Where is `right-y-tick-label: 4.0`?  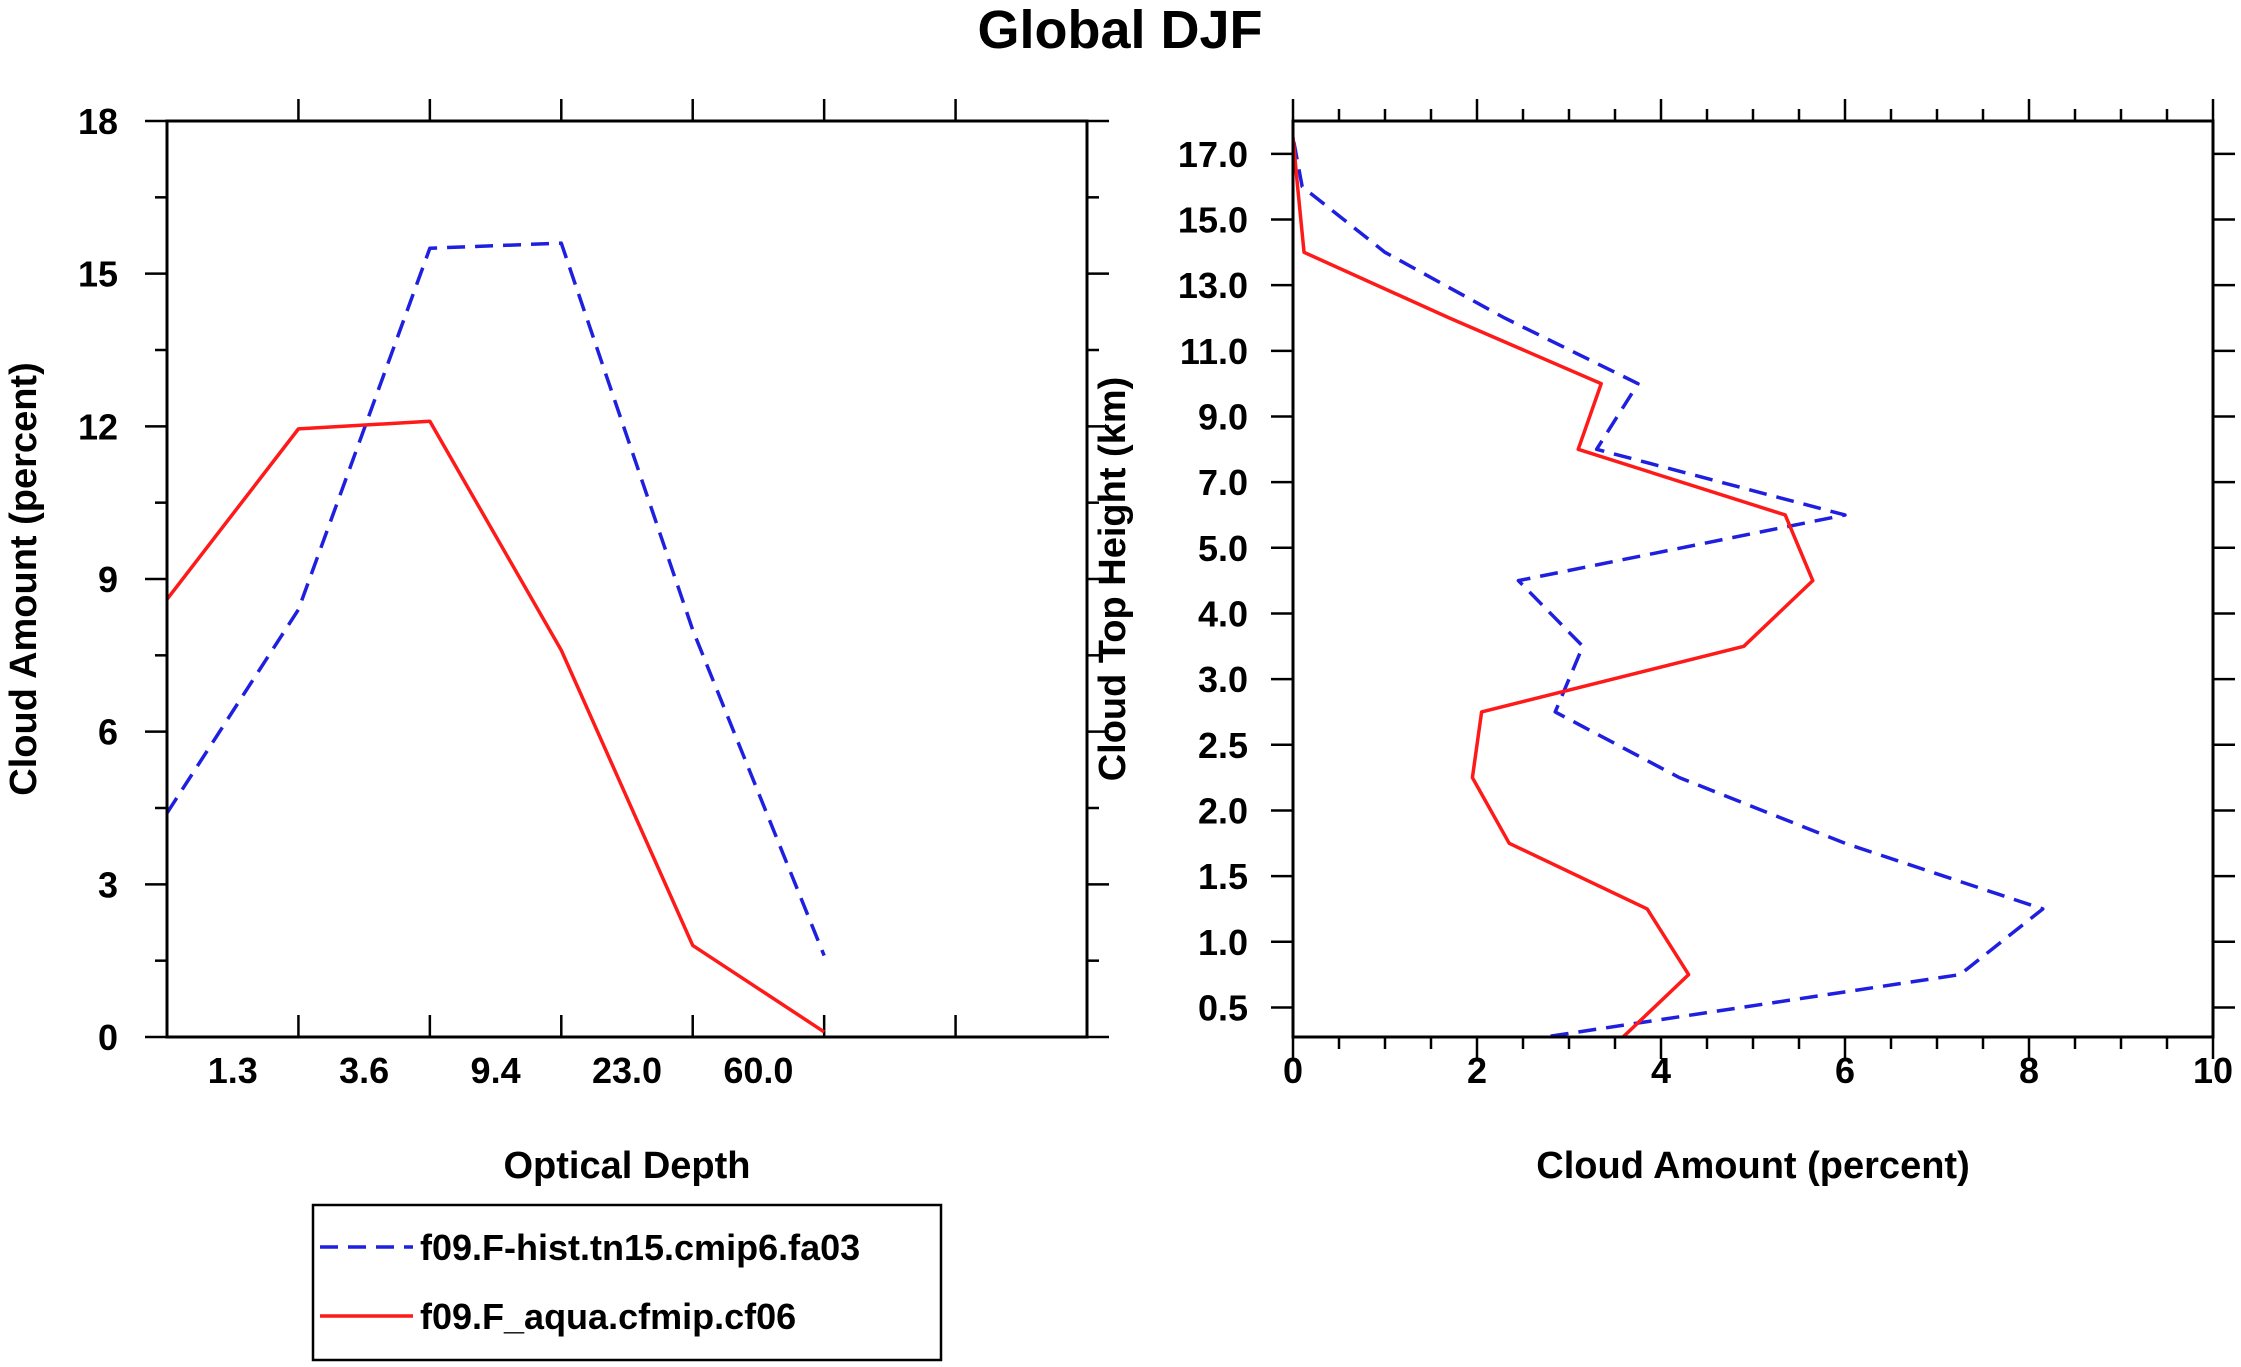
right-y-tick-label: 4.0 is located at coordinates (1223, 613).